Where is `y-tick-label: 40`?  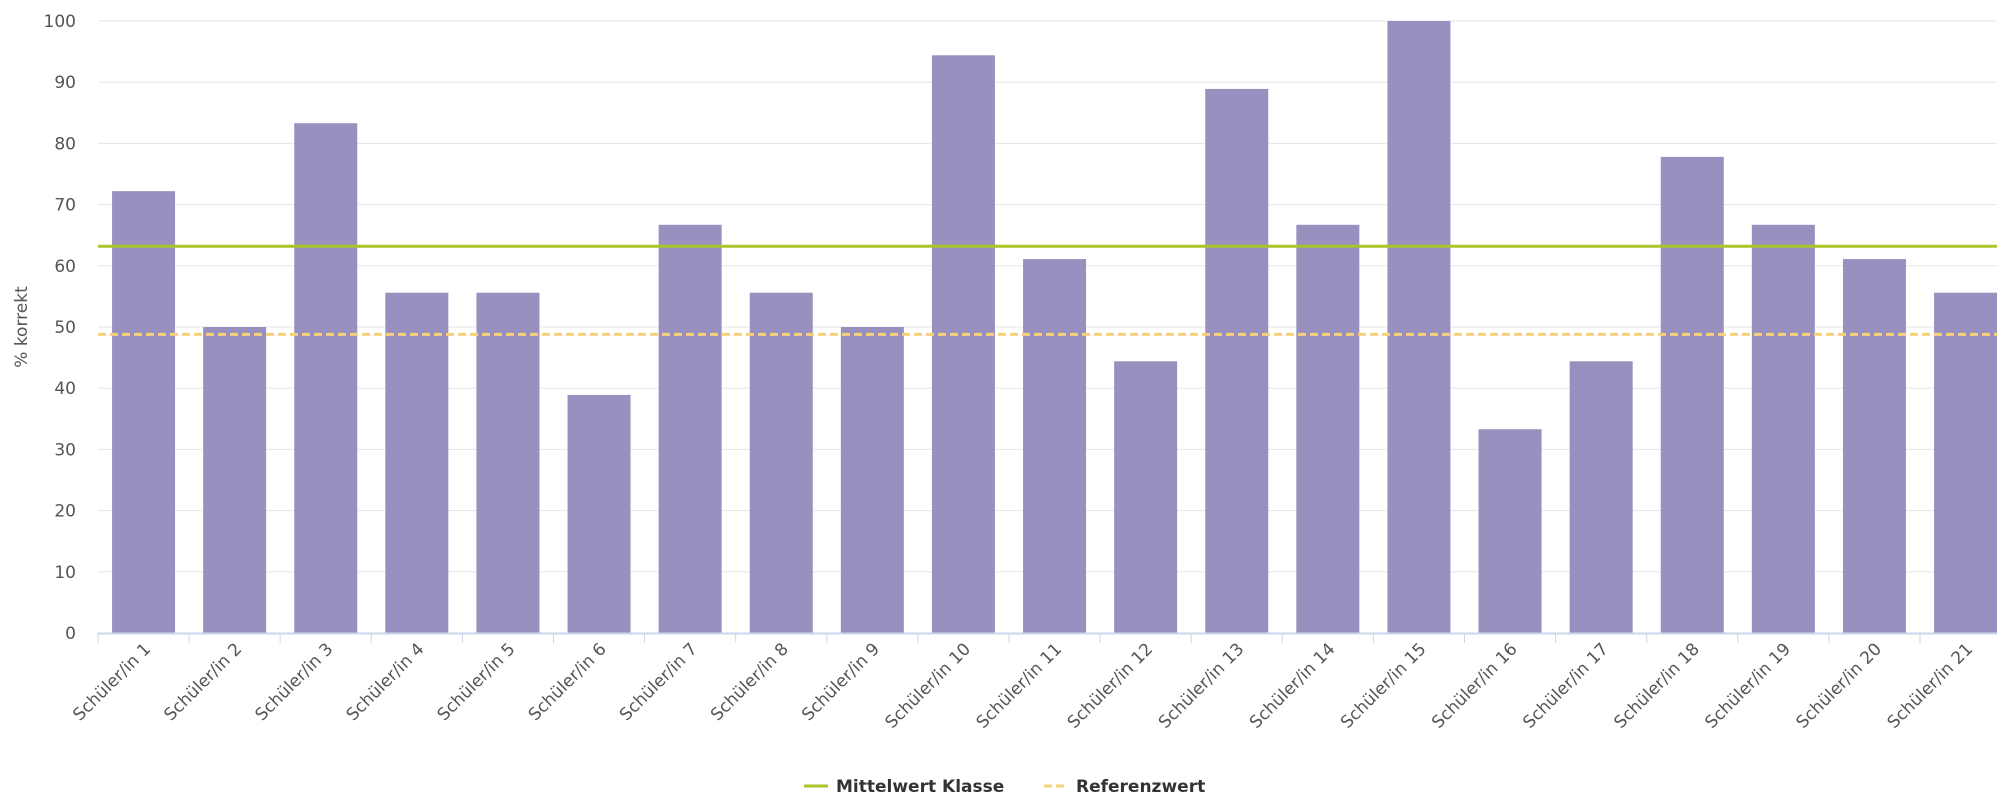
y-tick-label: 40 is located at coordinates (65, 389).